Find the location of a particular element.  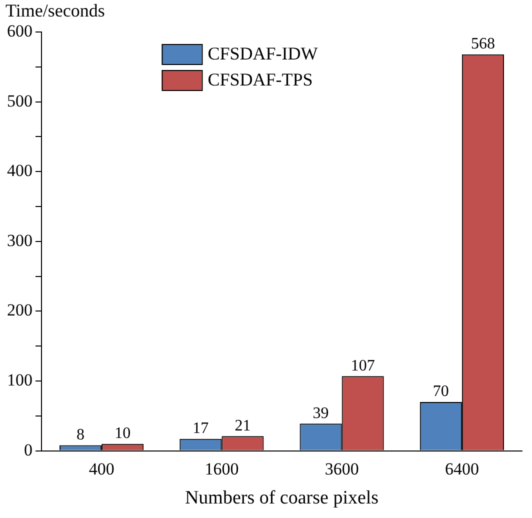

data-label: 39 is located at coordinates (320, 413).